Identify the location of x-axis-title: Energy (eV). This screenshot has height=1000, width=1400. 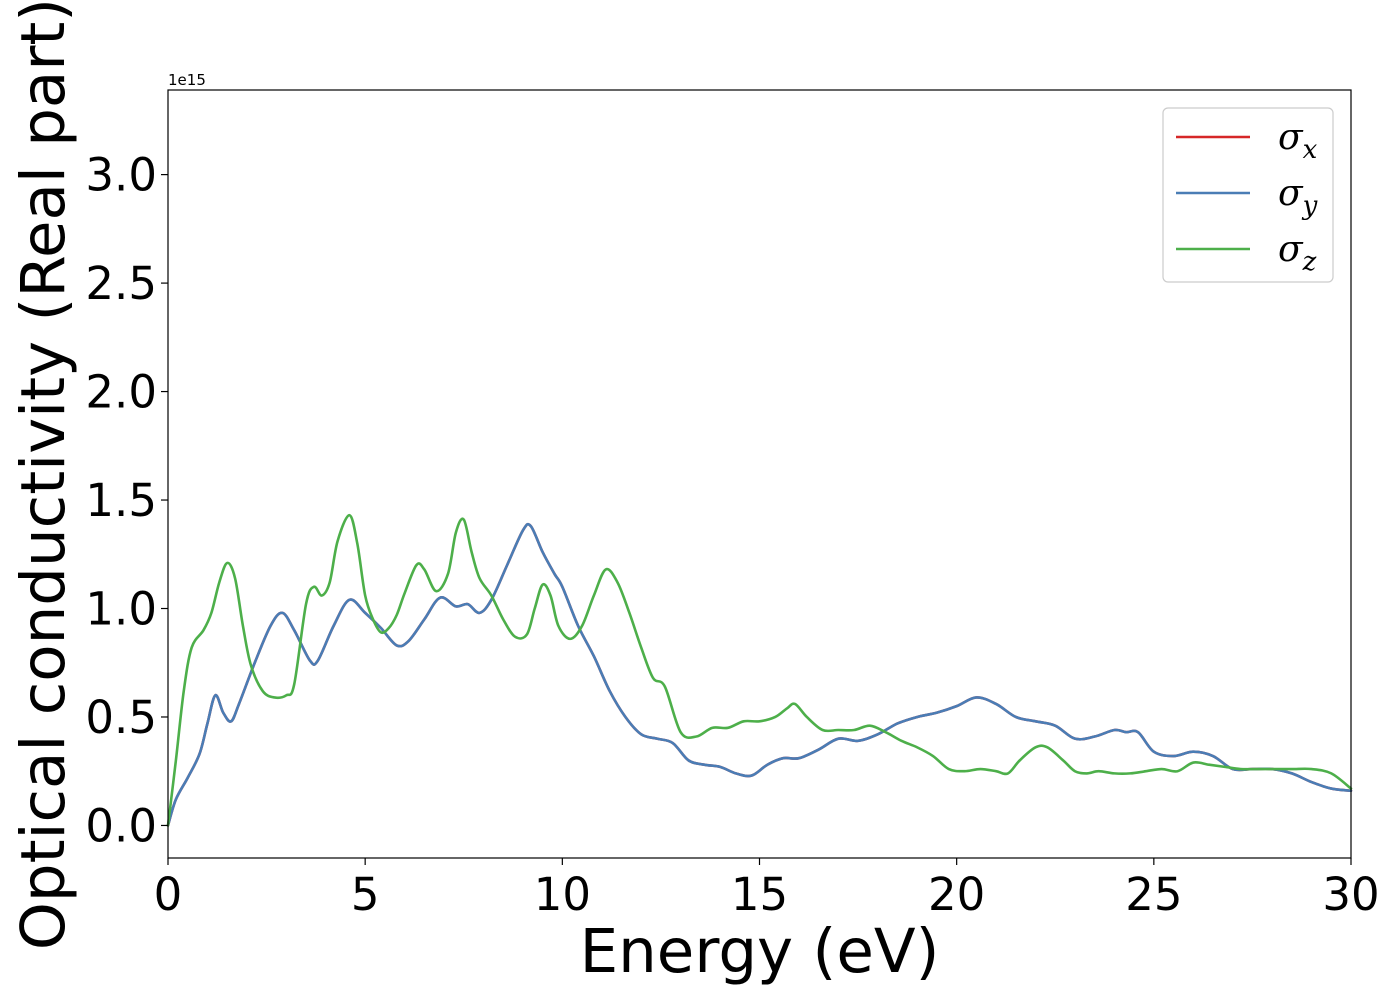
(760, 951).